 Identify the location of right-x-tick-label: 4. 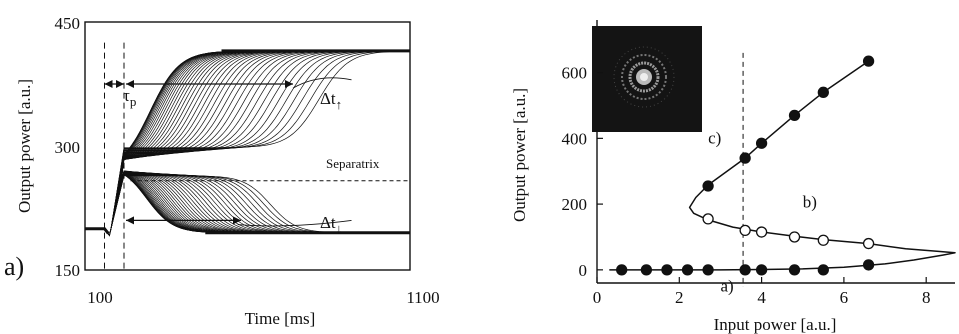
(761, 297).